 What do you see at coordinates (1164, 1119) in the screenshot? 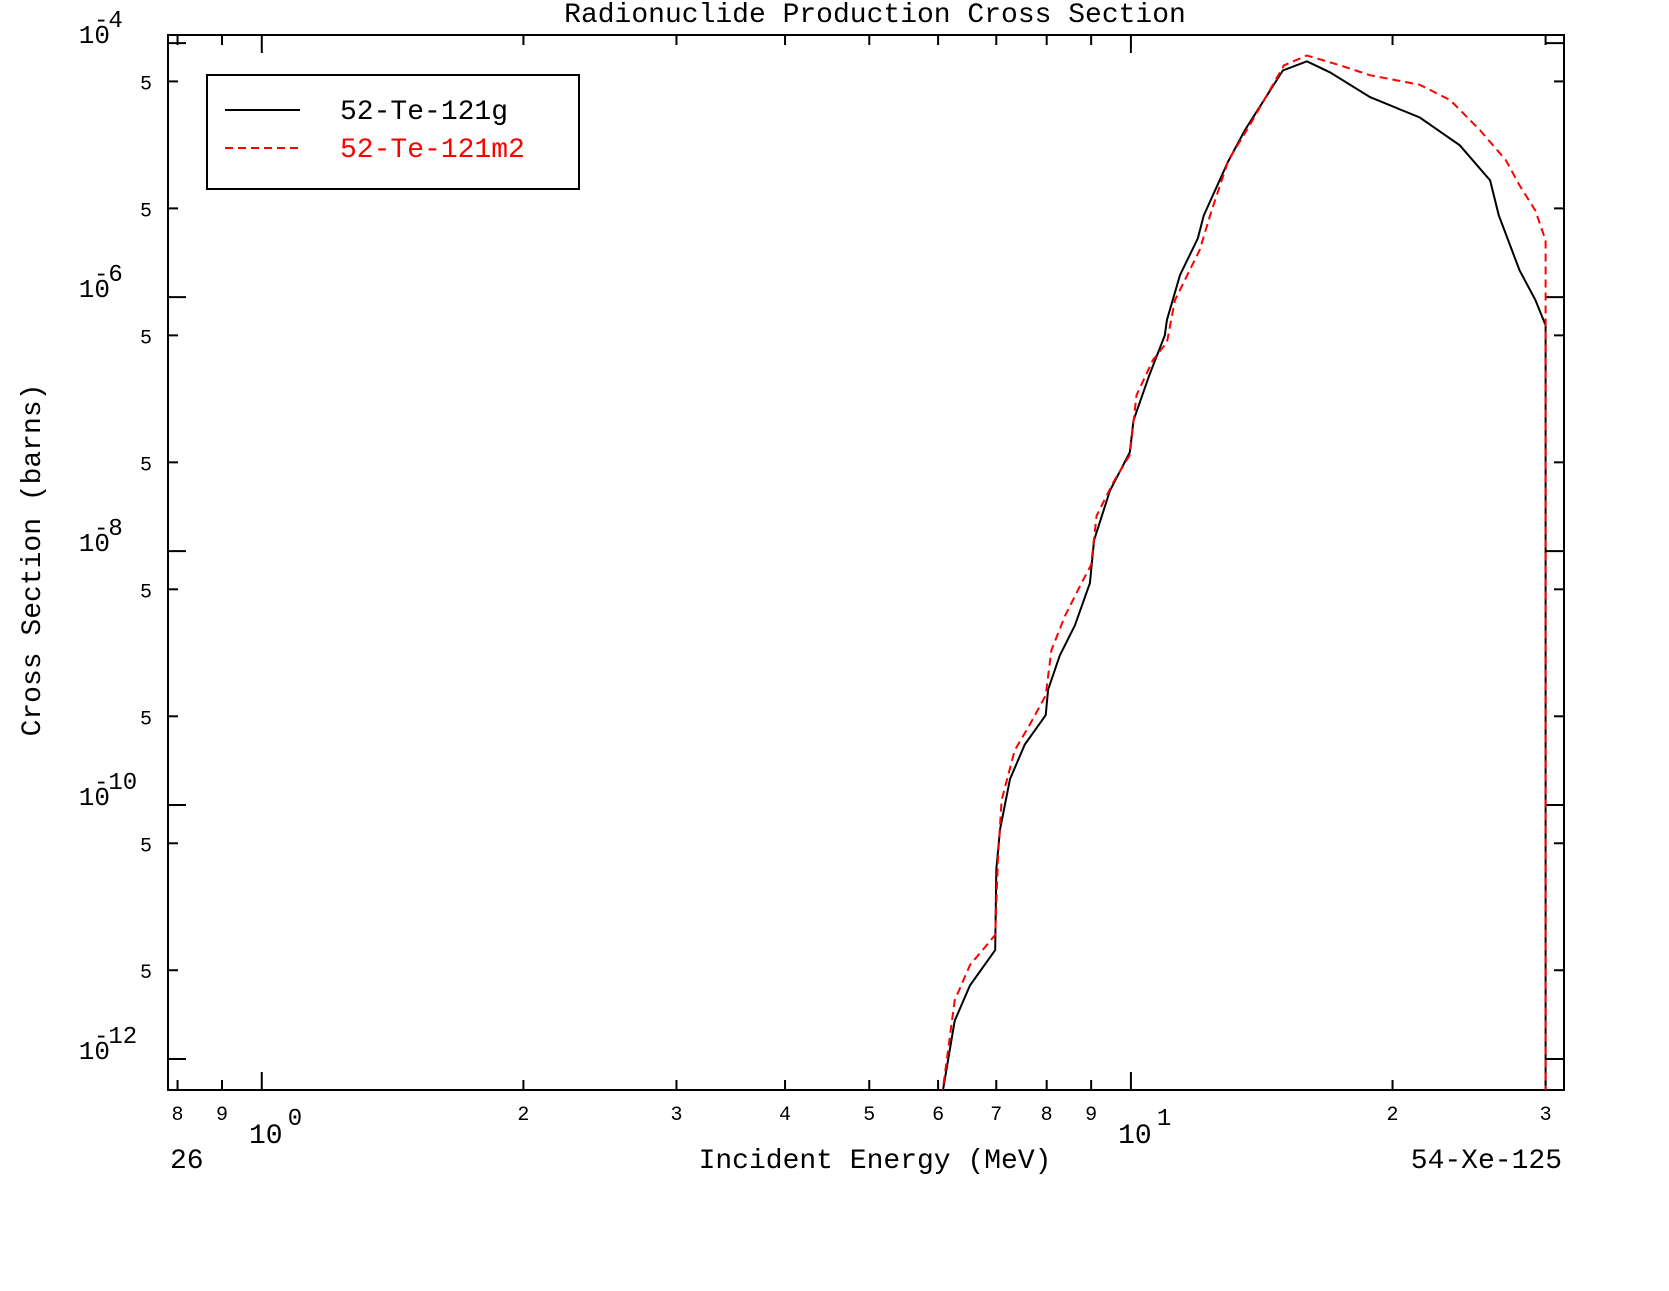
I see `x-tick-exponent: 1` at bounding box center [1164, 1119].